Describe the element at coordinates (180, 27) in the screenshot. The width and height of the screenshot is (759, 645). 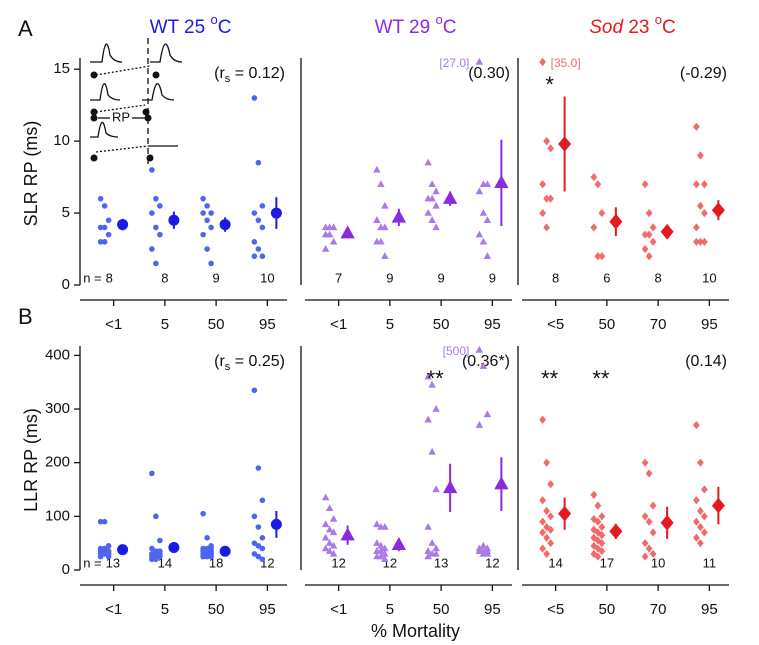
I see `panel-title-text: WT 25` at that location.